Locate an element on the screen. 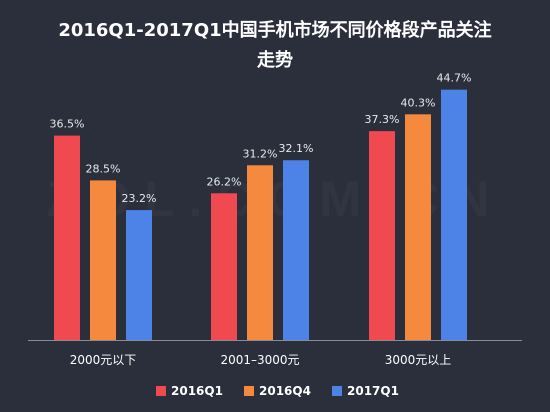 This screenshot has width=550, height=412. data-label: 32.1% is located at coordinates (296, 148).